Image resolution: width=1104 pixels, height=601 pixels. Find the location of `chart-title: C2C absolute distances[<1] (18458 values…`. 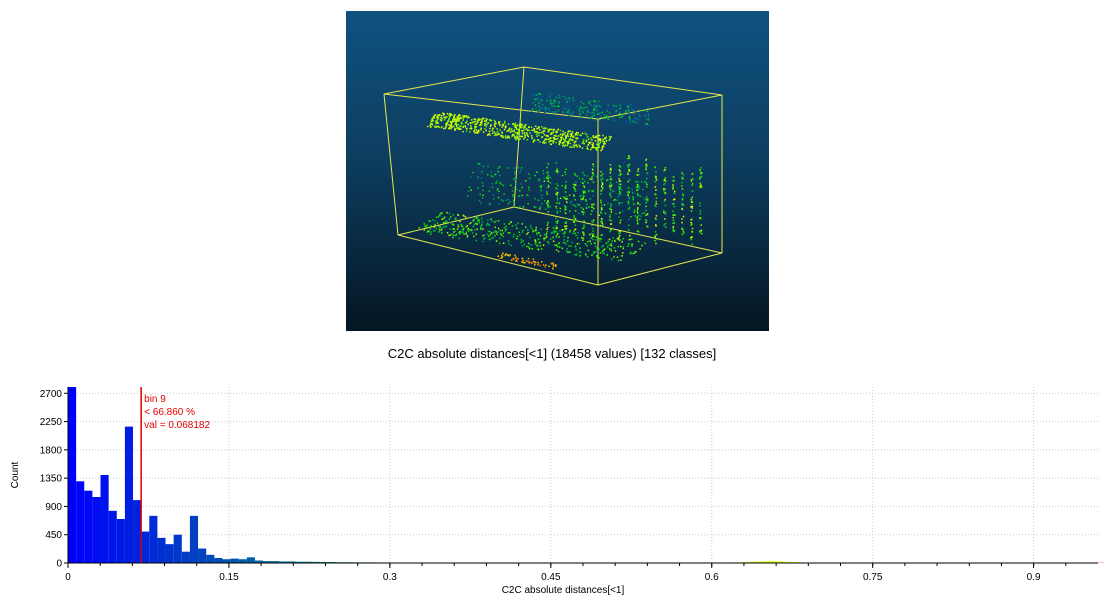

chart-title: C2C absolute distances[<1] (18458 values… is located at coordinates (552, 353).